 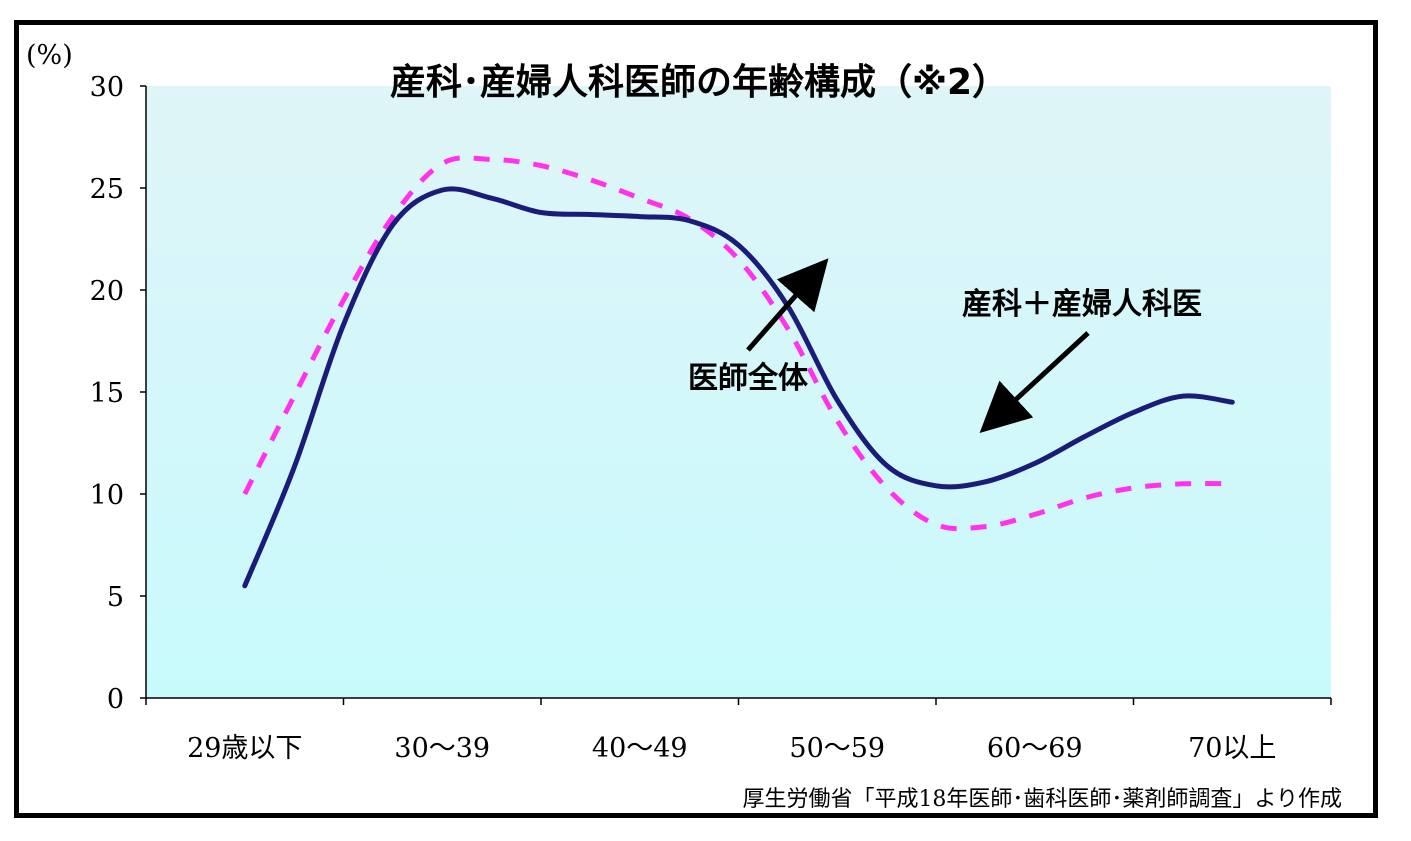 What do you see at coordinates (107, 189) in the screenshot?
I see `y-tick-label: 25` at bounding box center [107, 189].